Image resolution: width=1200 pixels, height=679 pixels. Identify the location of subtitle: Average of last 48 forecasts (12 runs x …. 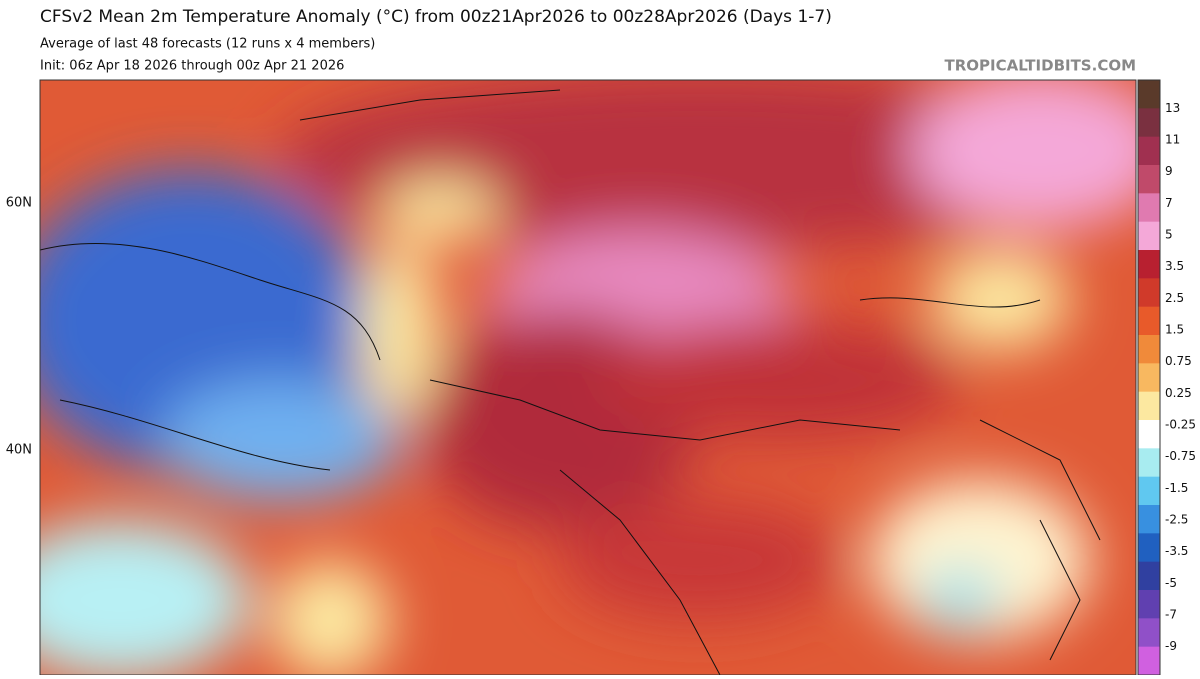
(207, 44).